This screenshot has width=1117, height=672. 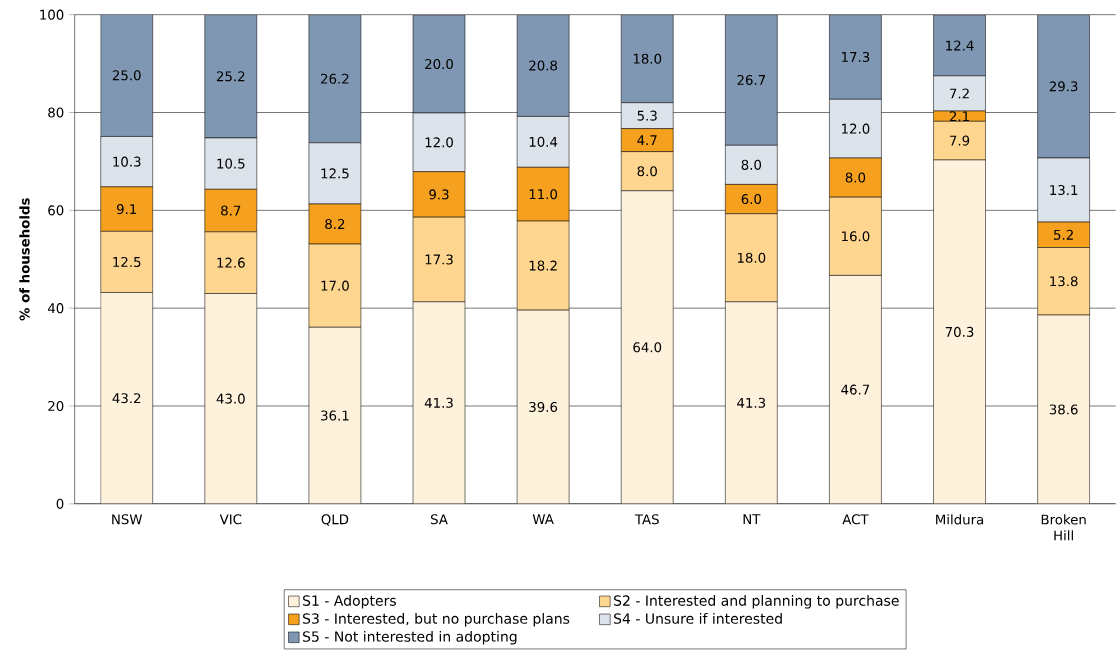 I want to click on x-tick-label: Mildura, so click(x=960, y=519).